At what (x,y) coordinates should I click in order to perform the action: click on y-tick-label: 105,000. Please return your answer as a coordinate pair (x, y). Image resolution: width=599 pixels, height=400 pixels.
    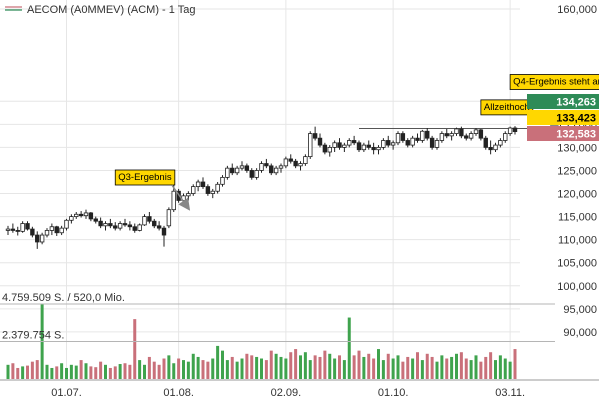
    Looking at the image, I should click on (577, 264).